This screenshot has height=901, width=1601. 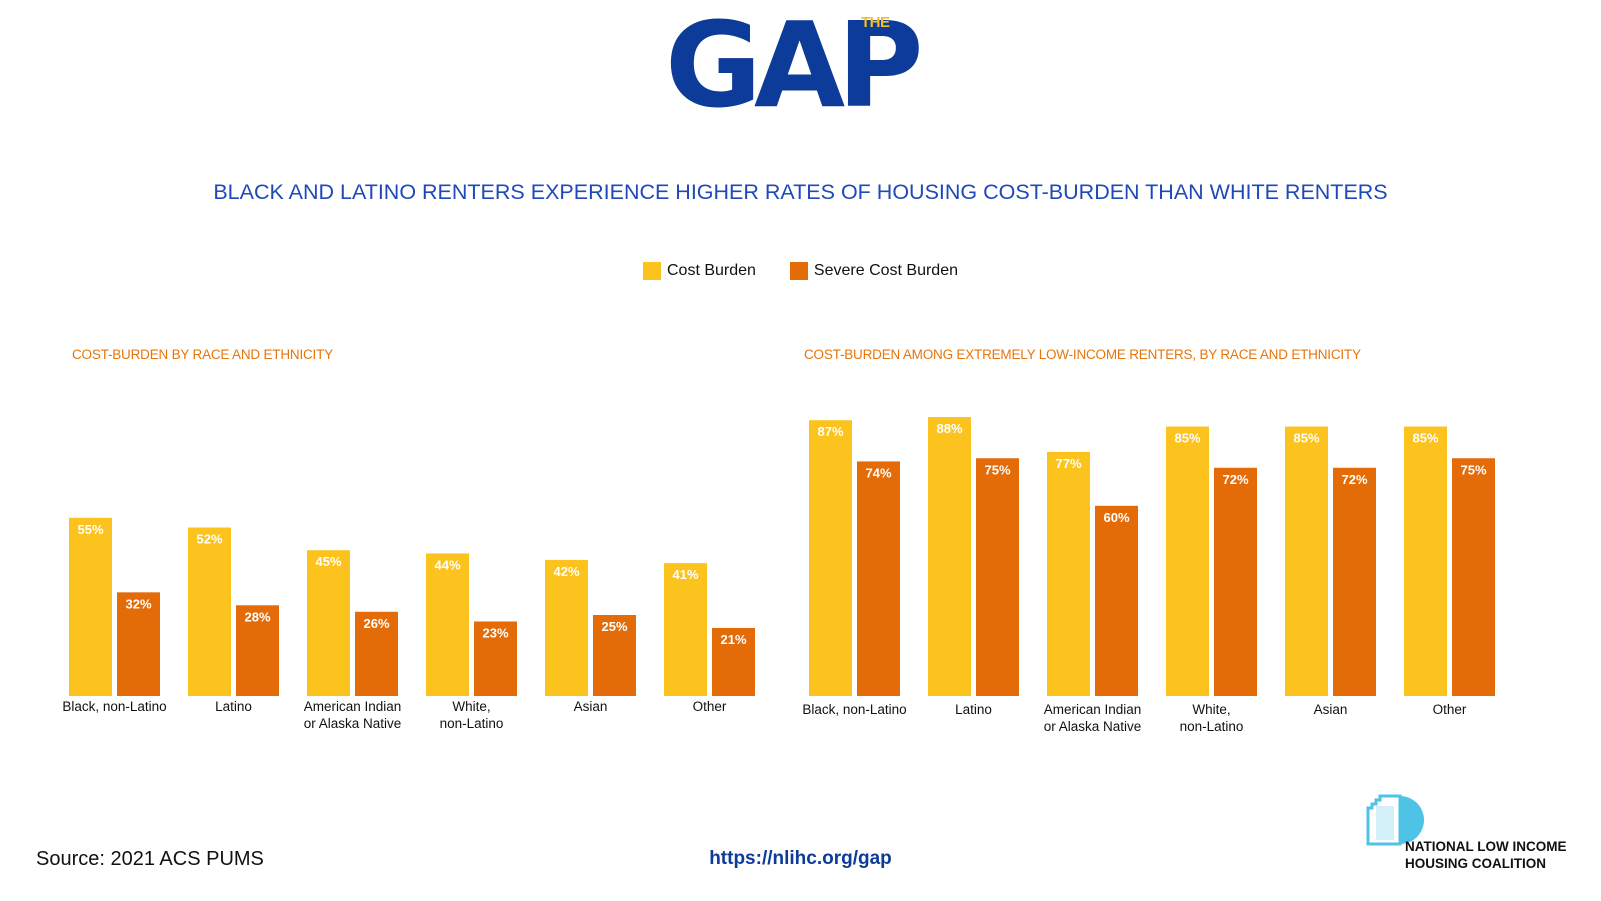 I want to click on data-label: 32%, so click(x=138, y=603).